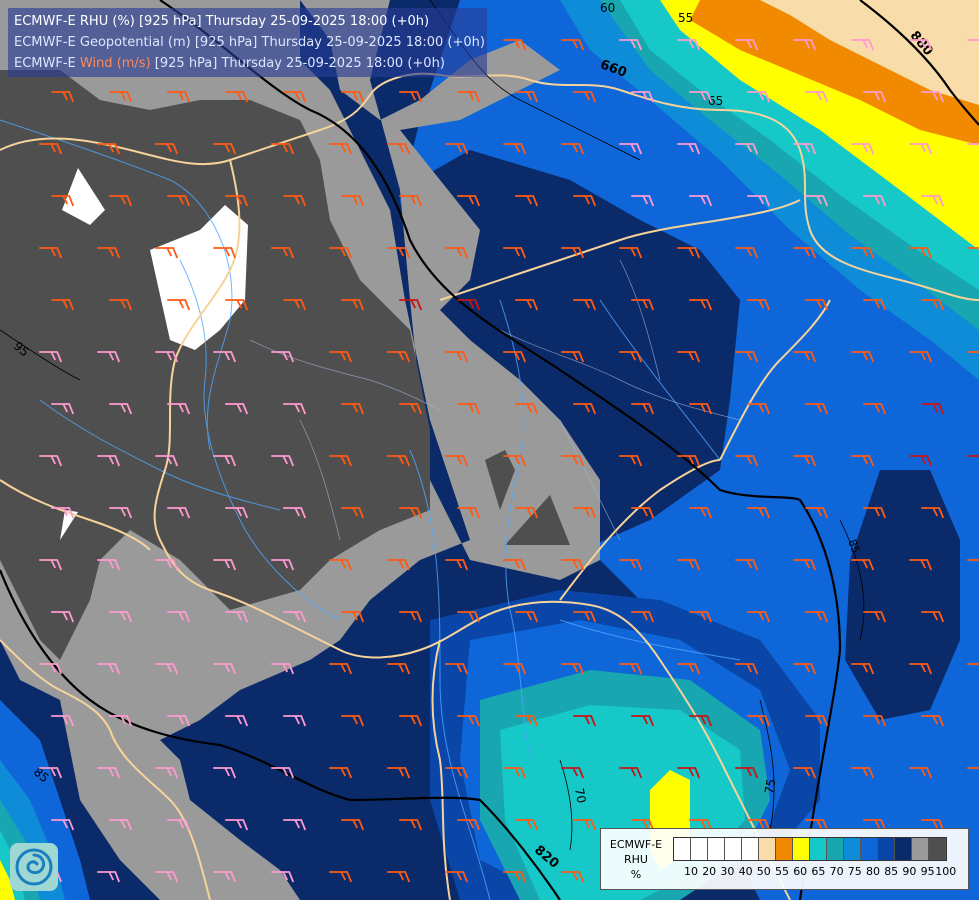  Describe the element at coordinates (135, 42) in the screenshot. I see `header-param: Geopotential (m)` at that location.